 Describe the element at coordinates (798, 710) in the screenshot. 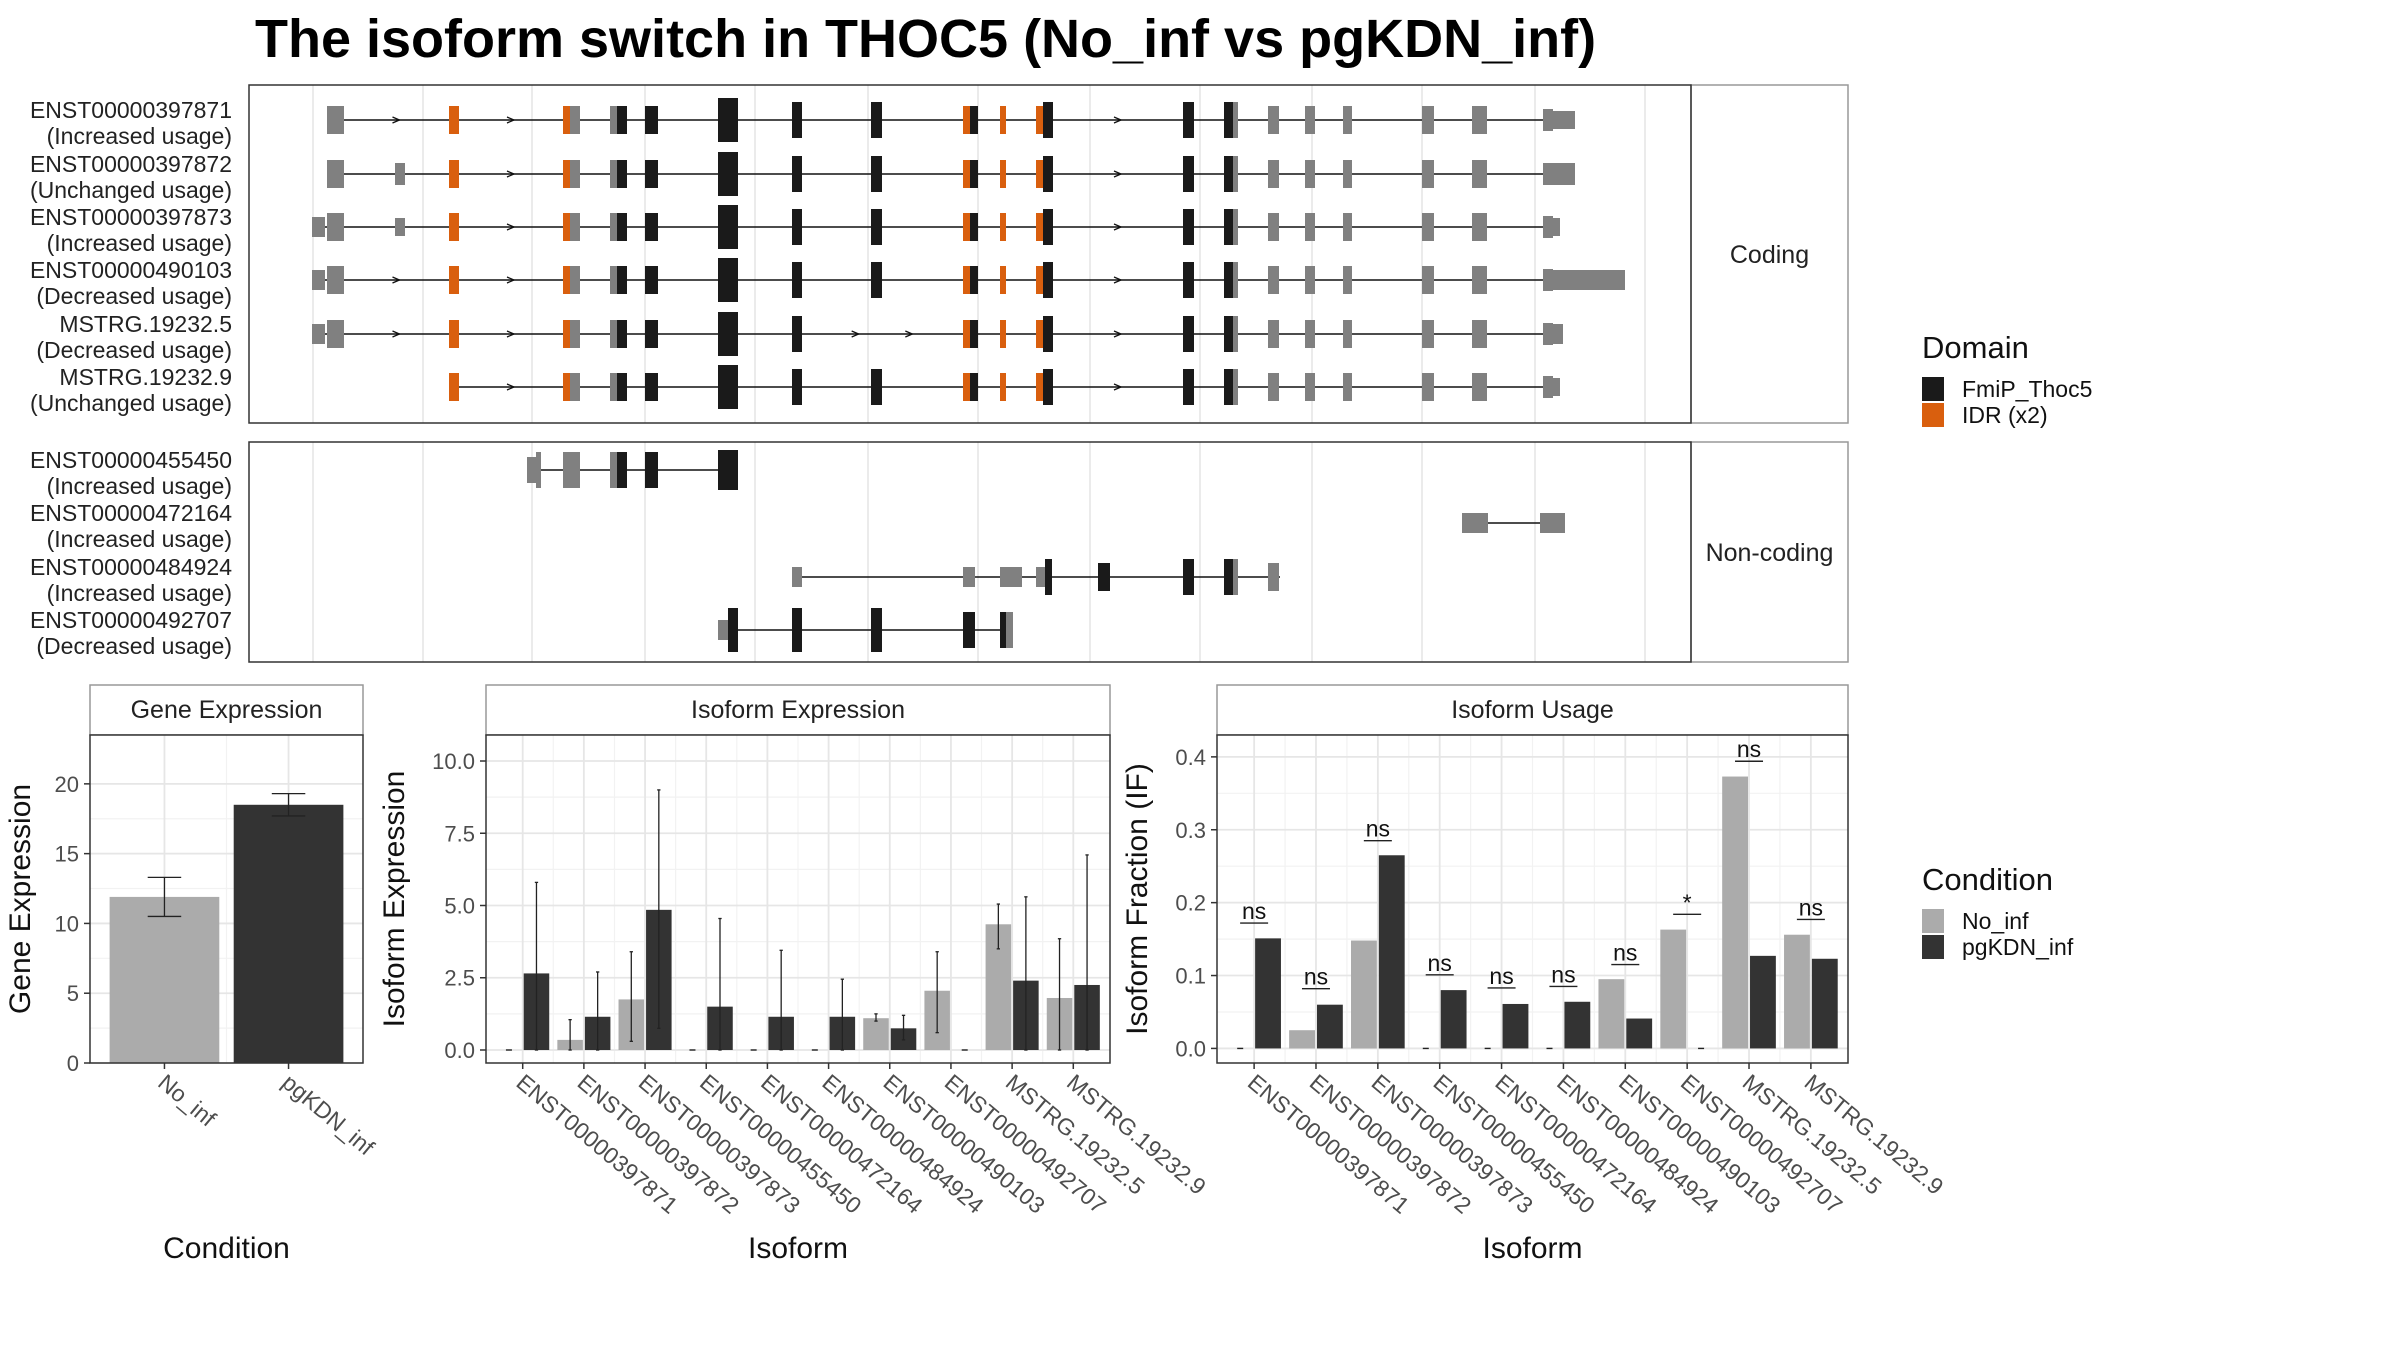

I see `panel-strip` at that location.